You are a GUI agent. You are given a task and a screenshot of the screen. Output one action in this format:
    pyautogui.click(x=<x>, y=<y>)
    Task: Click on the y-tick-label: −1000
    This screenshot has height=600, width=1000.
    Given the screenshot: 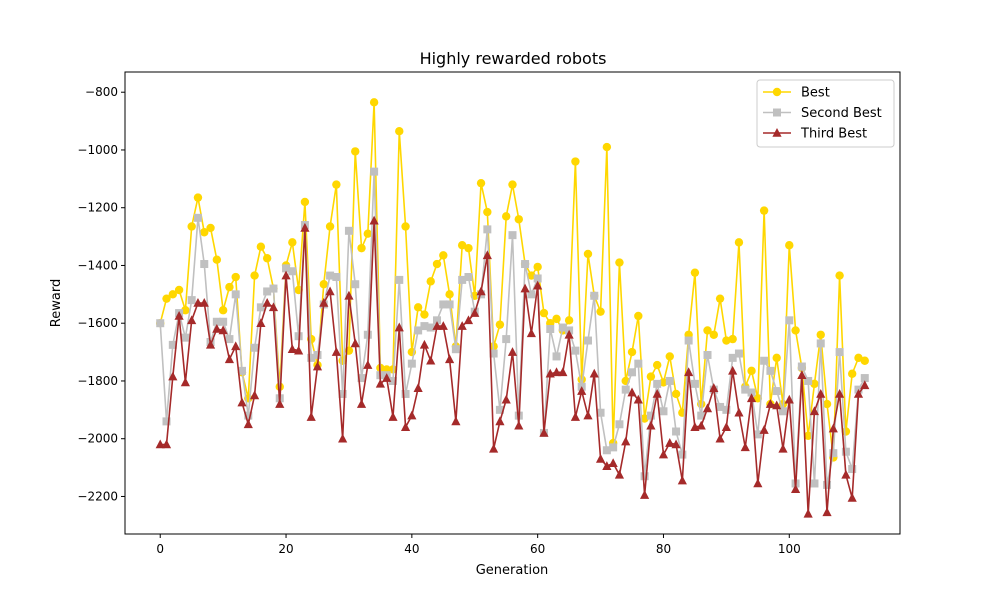 What is the action you would take?
    pyautogui.click(x=97, y=150)
    